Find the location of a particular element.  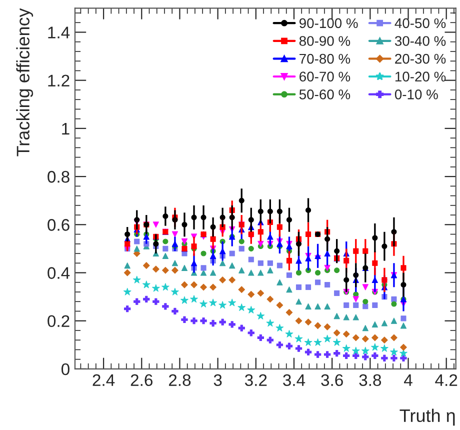

legend-label: 10-20 % is located at coordinates (420, 77).